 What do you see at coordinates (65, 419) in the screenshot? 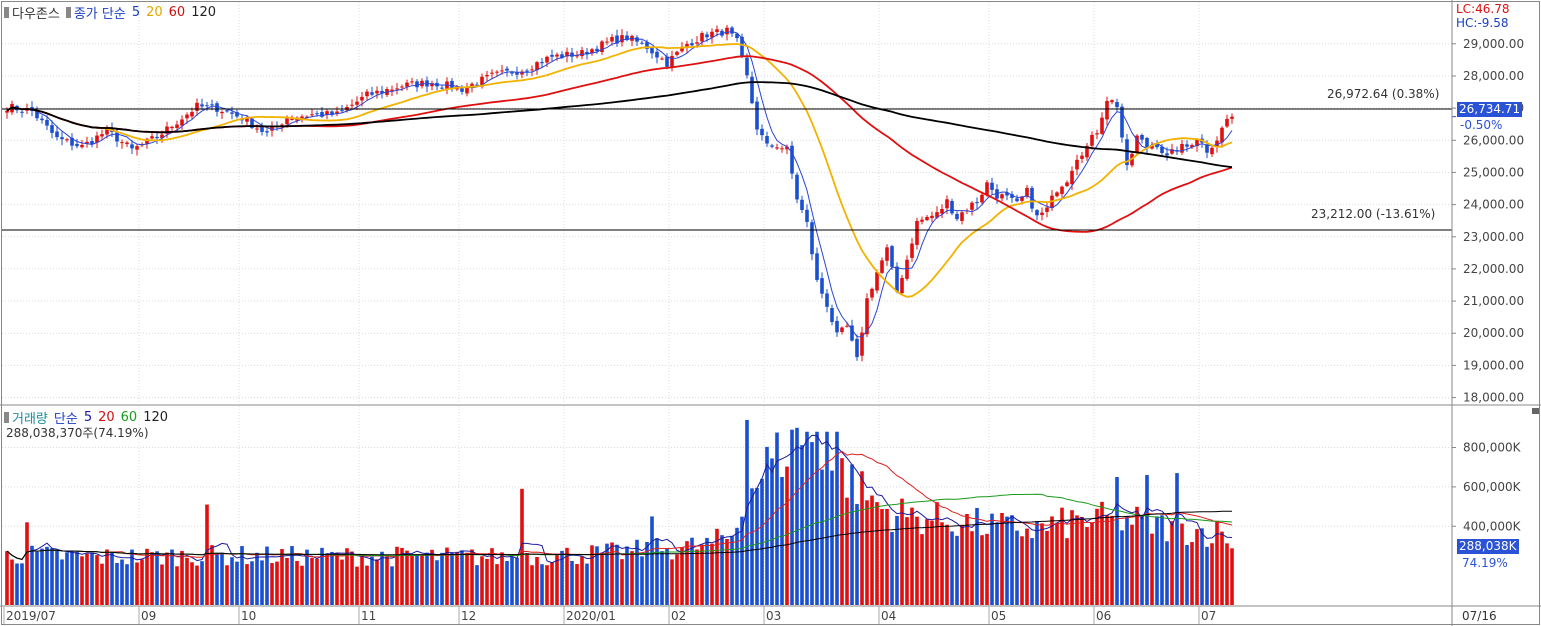
I see `volume-ma-legend: 단순` at bounding box center [65, 419].